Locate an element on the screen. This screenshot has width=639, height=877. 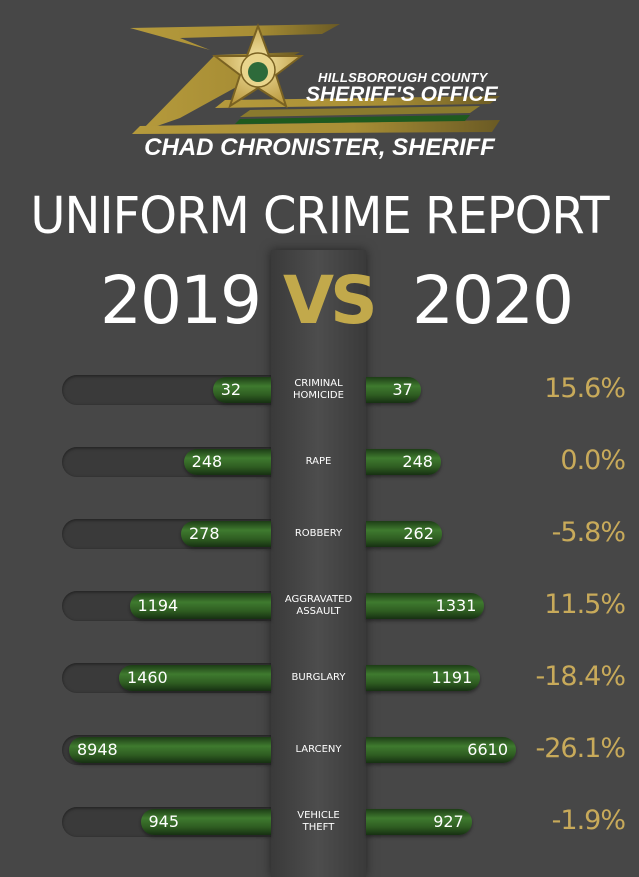
bar-2019: 8948 is located at coordinates (170, 750).